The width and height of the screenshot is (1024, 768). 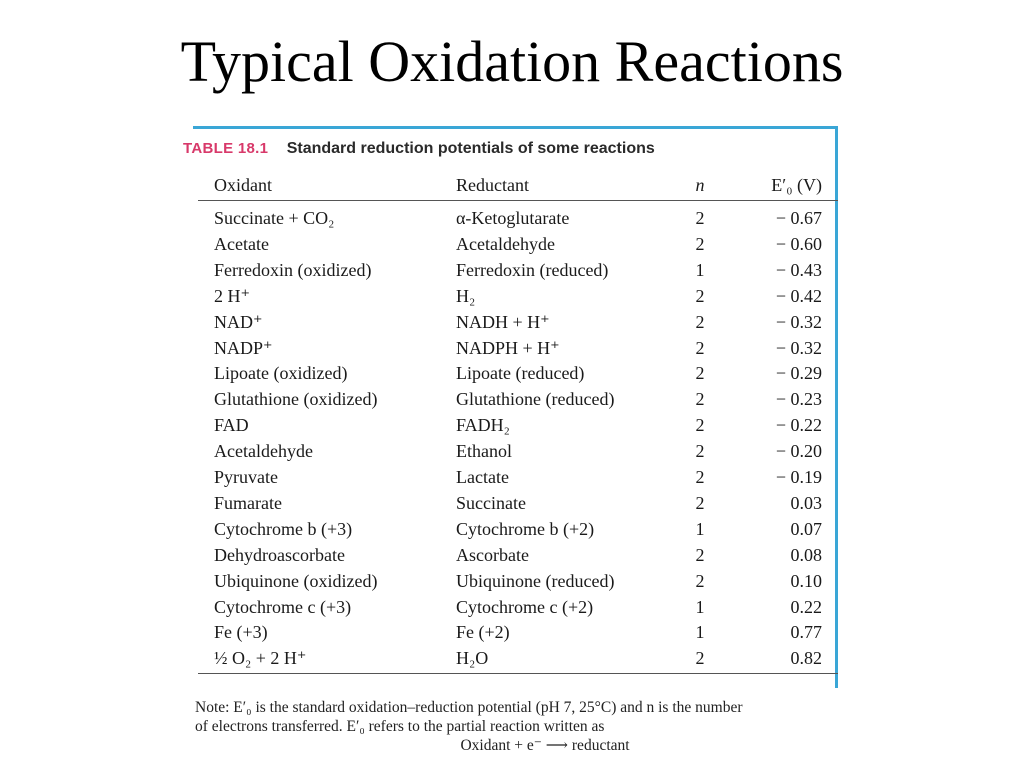 I want to click on reductant-cell: Ascorbate, so click(x=492, y=554).